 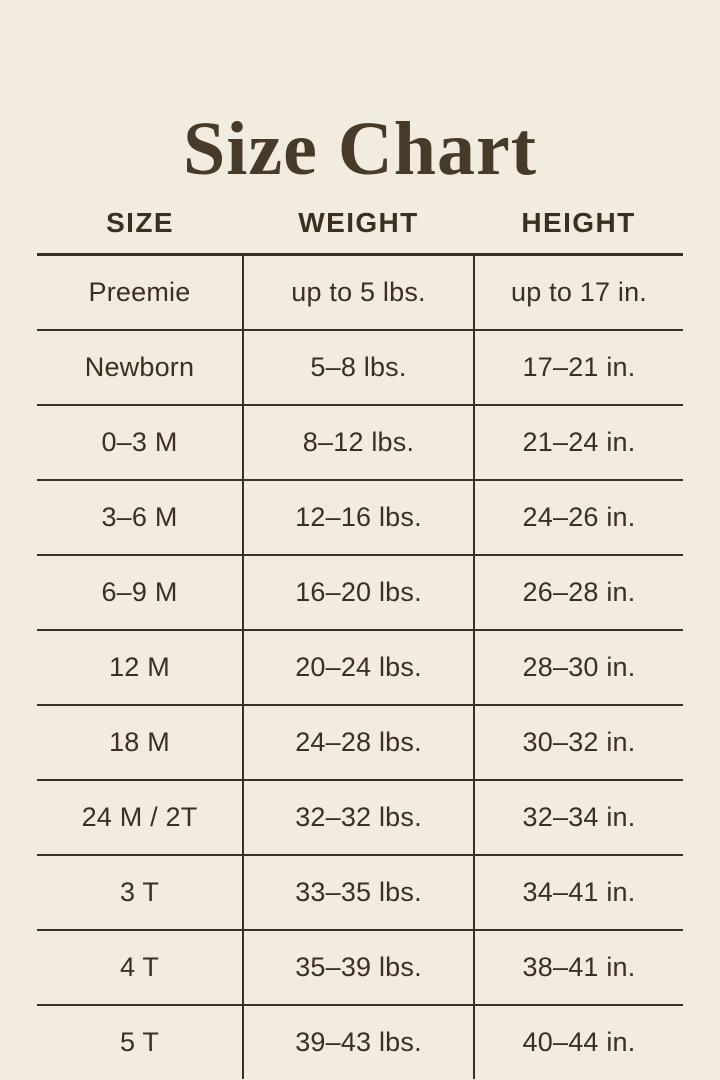 I want to click on cell-size: 18 M, so click(x=140, y=743).